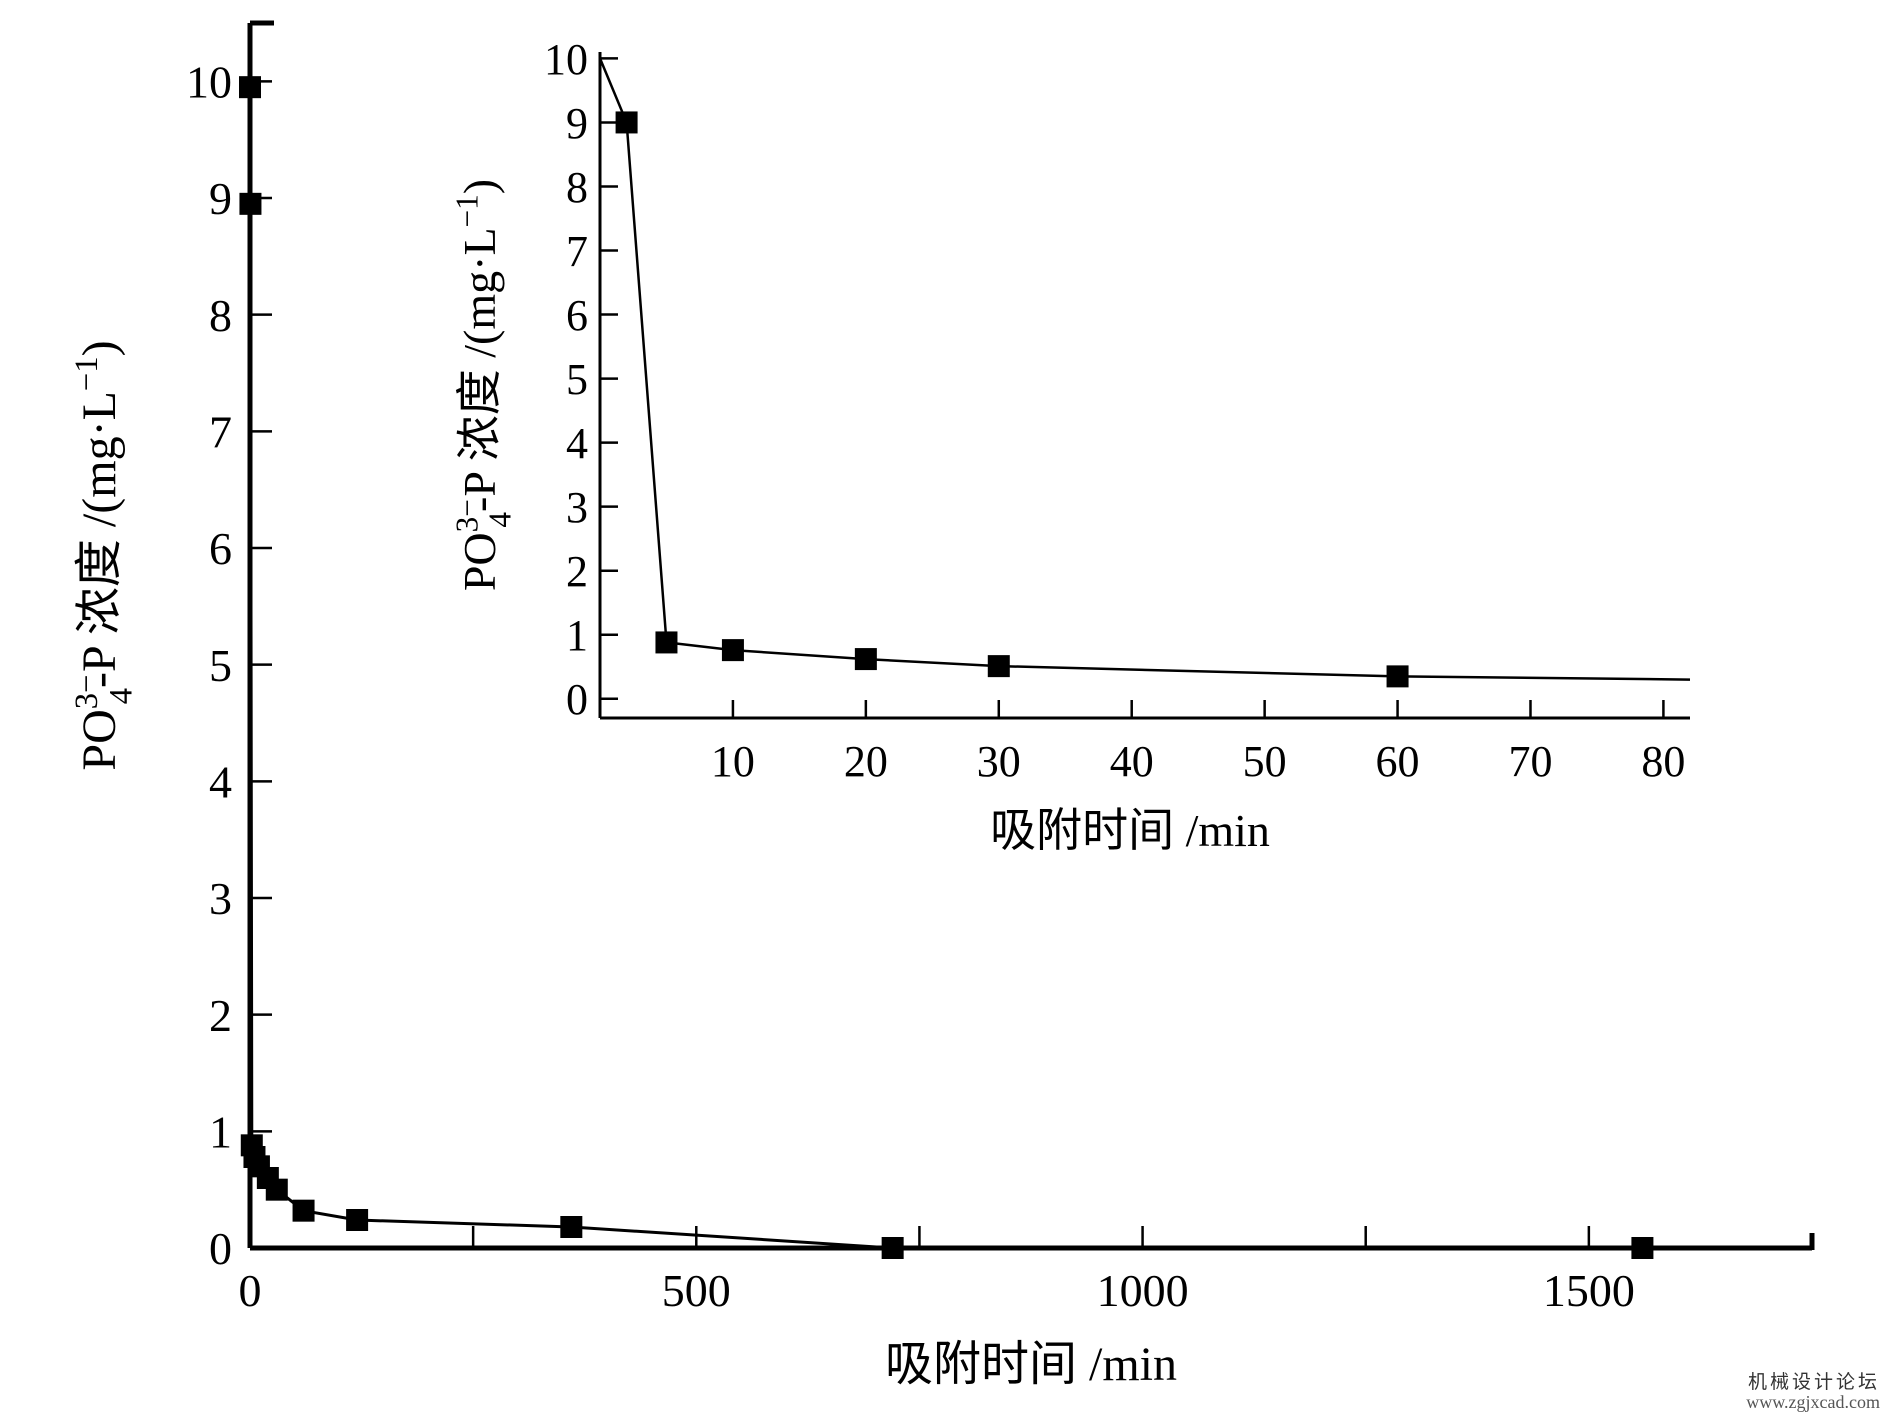  Describe the element at coordinates (696, 1290) in the screenshot. I see `x-tick-label: 500` at that location.